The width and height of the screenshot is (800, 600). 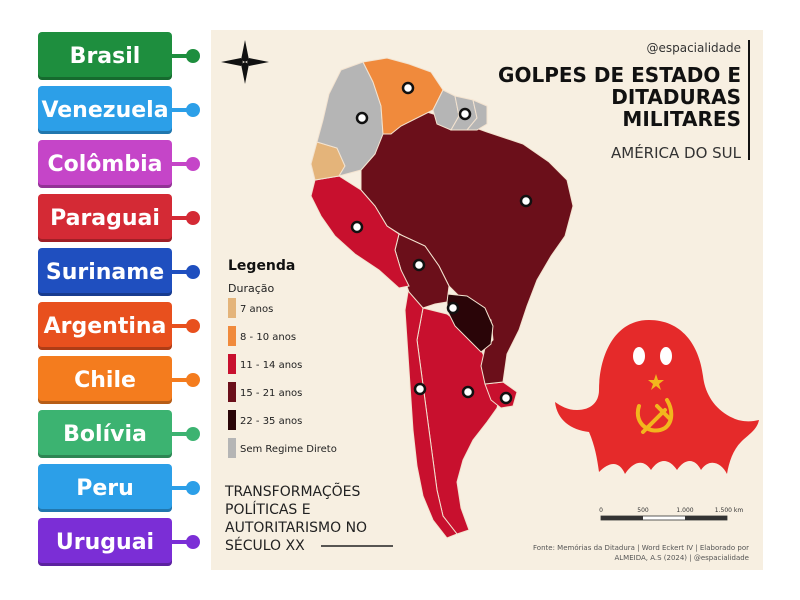 What do you see at coordinates (105, 326) in the screenshot?
I see `label-tile-argentina: Argentina` at bounding box center [105, 326].